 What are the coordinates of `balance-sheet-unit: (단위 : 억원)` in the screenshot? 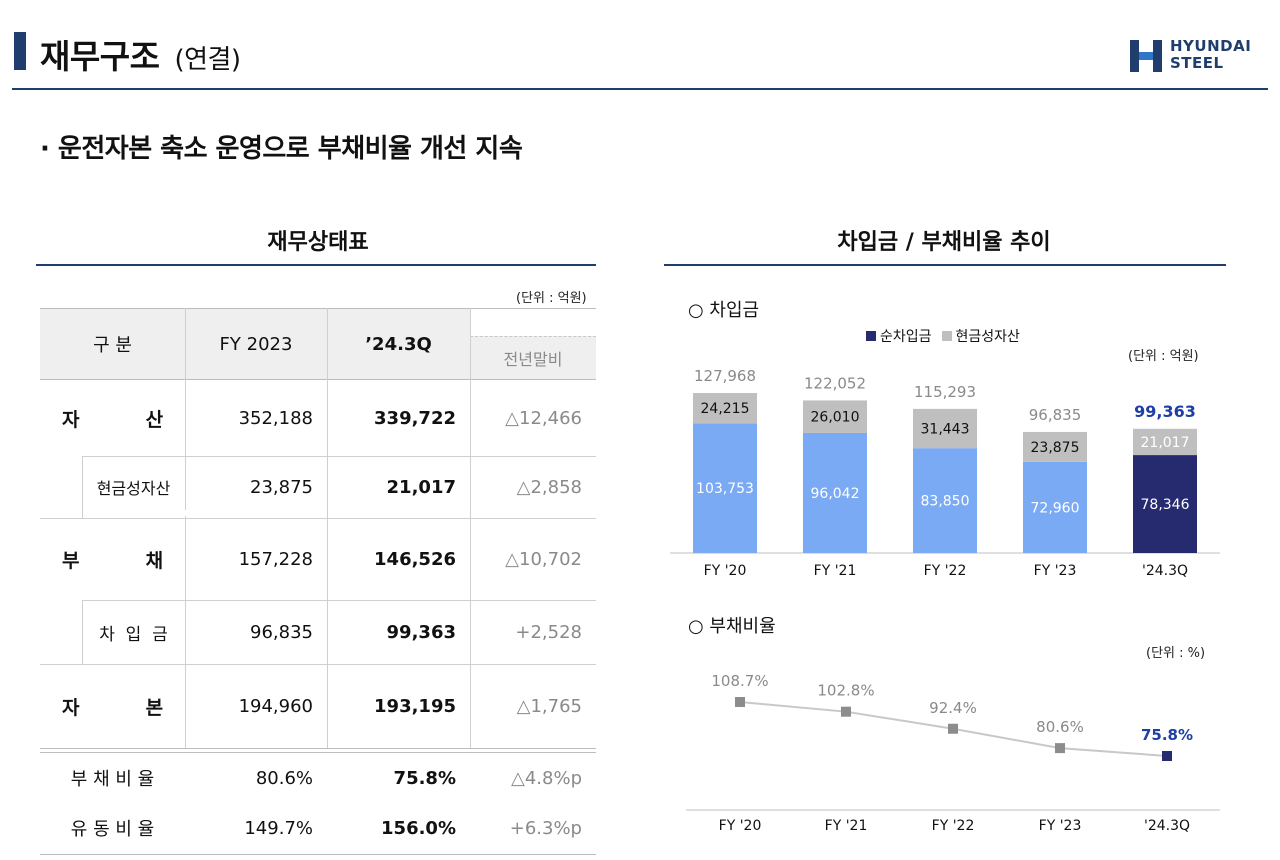 It's located at (551, 298).